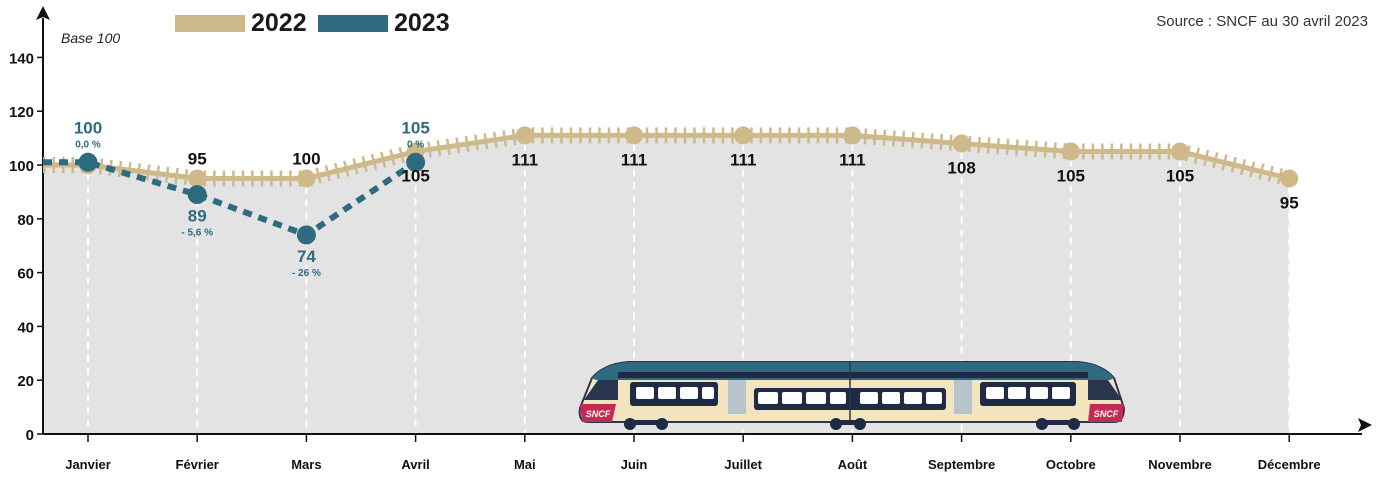  What do you see at coordinates (21, 58) in the screenshot?
I see `y-tick-label: 140` at bounding box center [21, 58].